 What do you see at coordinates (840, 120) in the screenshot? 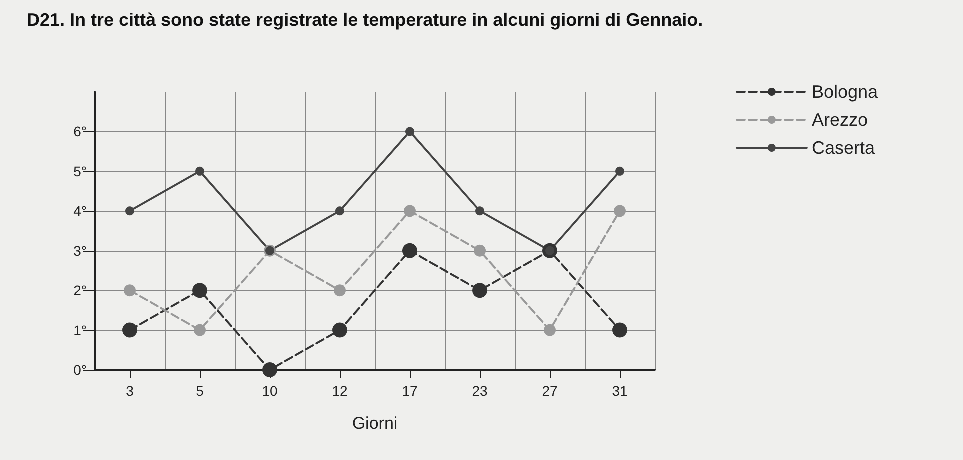
I see `legend-label: Arezzo` at bounding box center [840, 120].